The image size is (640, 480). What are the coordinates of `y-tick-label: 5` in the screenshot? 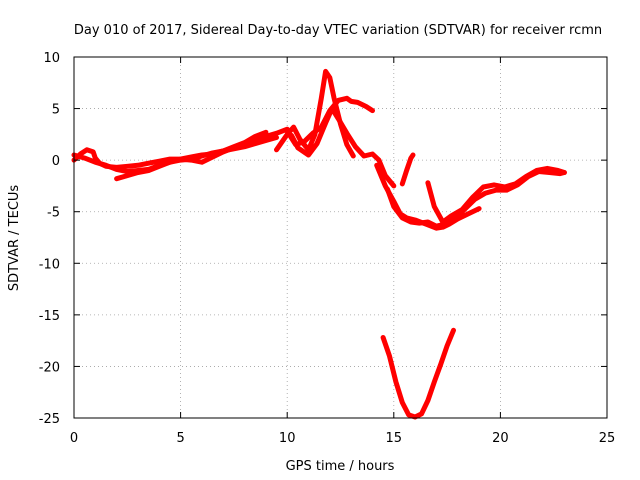 It's located at (56, 110).